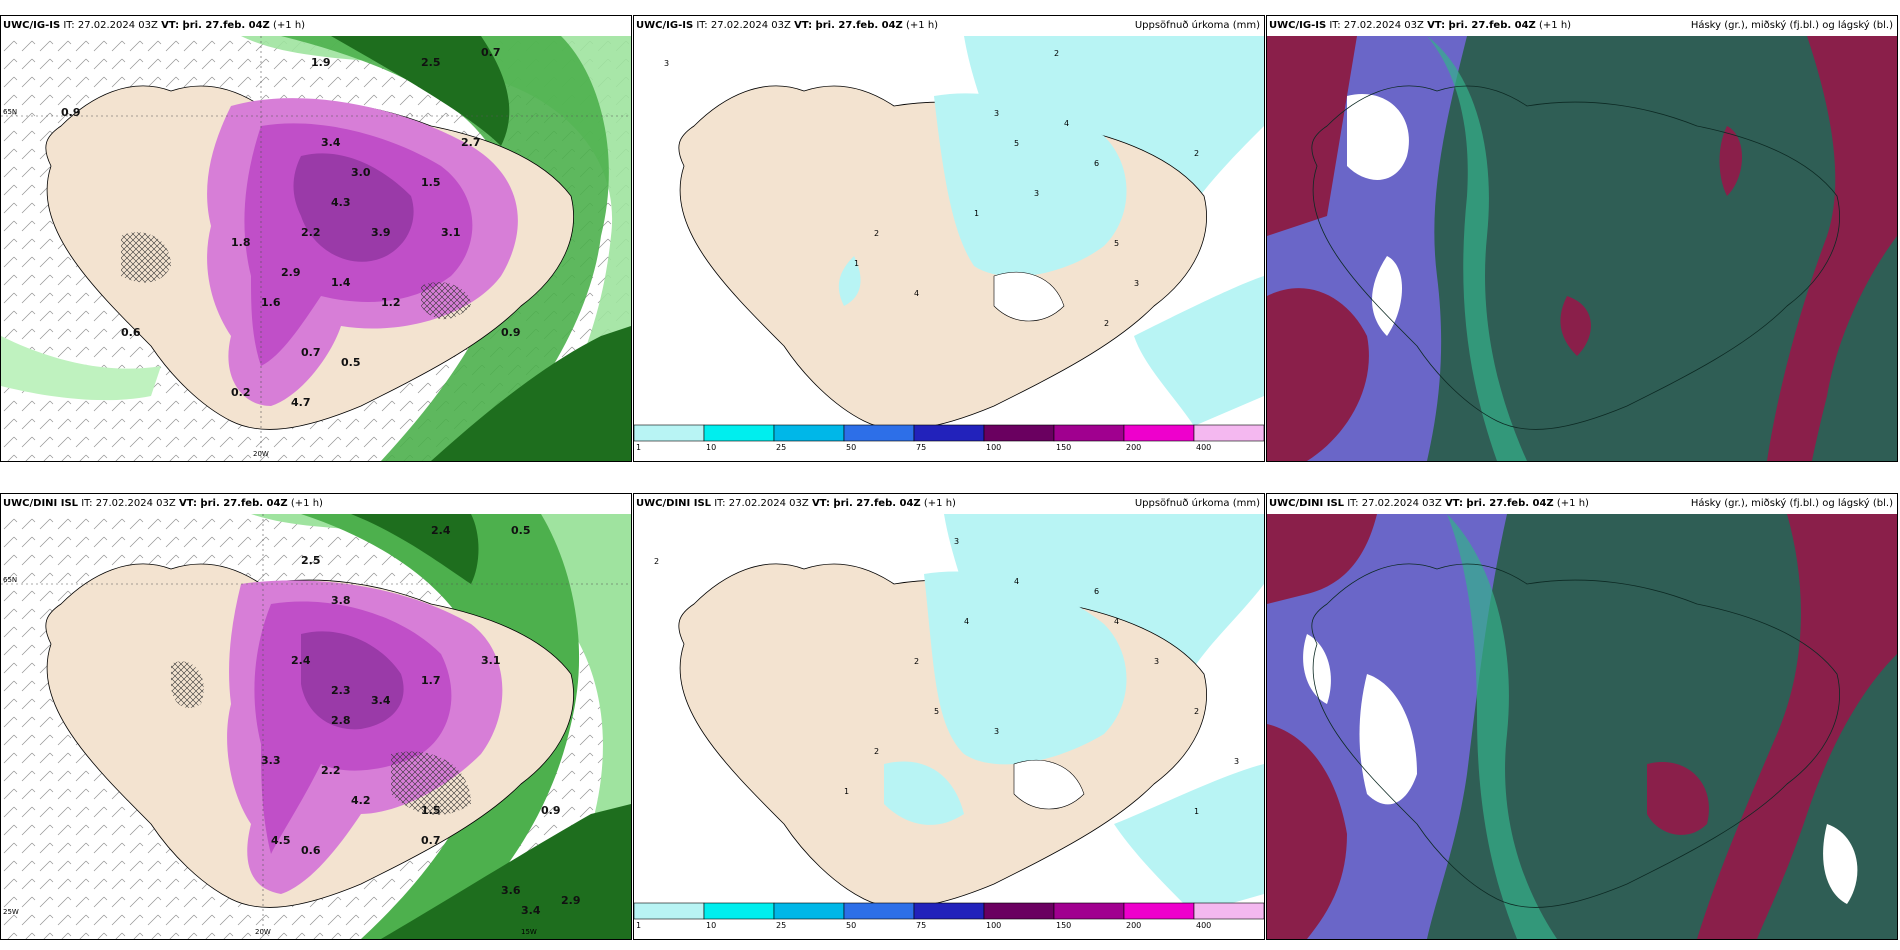  What do you see at coordinates (451, 232) in the screenshot?
I see `value-label: 3.1` at bounding box center [451, 232].